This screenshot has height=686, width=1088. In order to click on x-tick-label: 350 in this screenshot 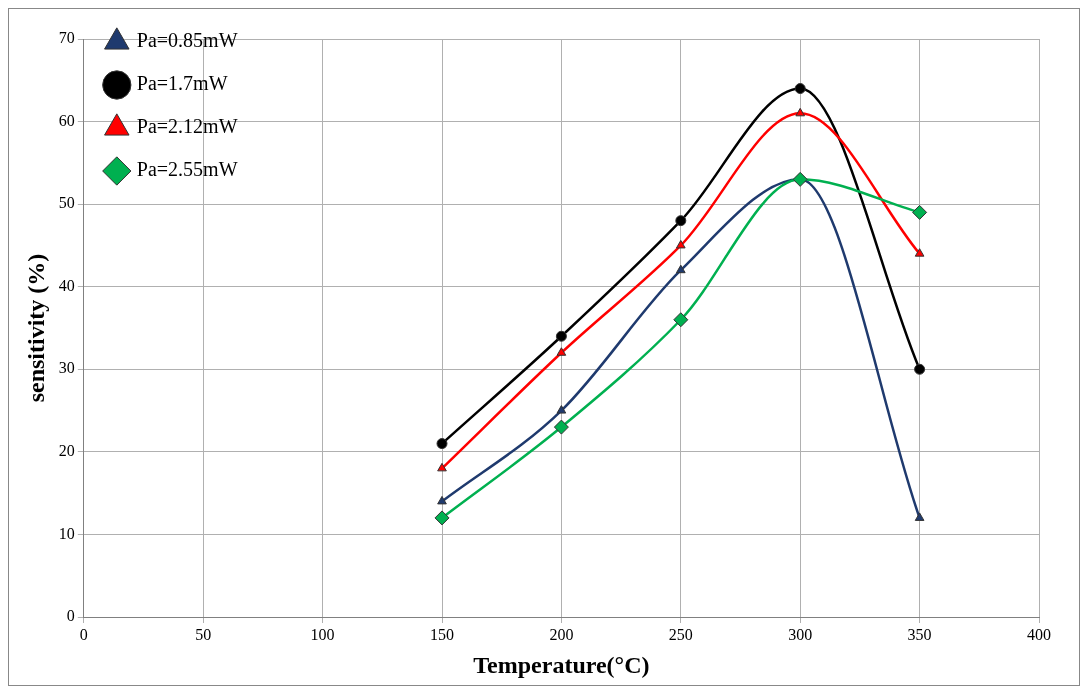, I will do `click(919, 634)`.